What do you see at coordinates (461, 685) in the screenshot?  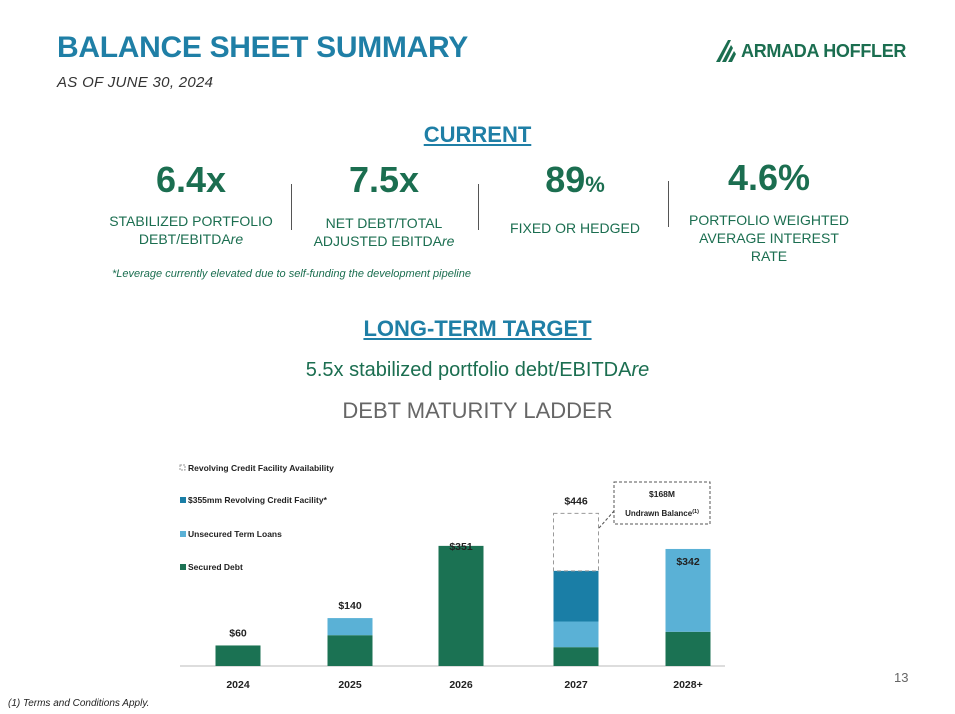 I see `x-tick-label: 2026` at bounding box center [461, 685].